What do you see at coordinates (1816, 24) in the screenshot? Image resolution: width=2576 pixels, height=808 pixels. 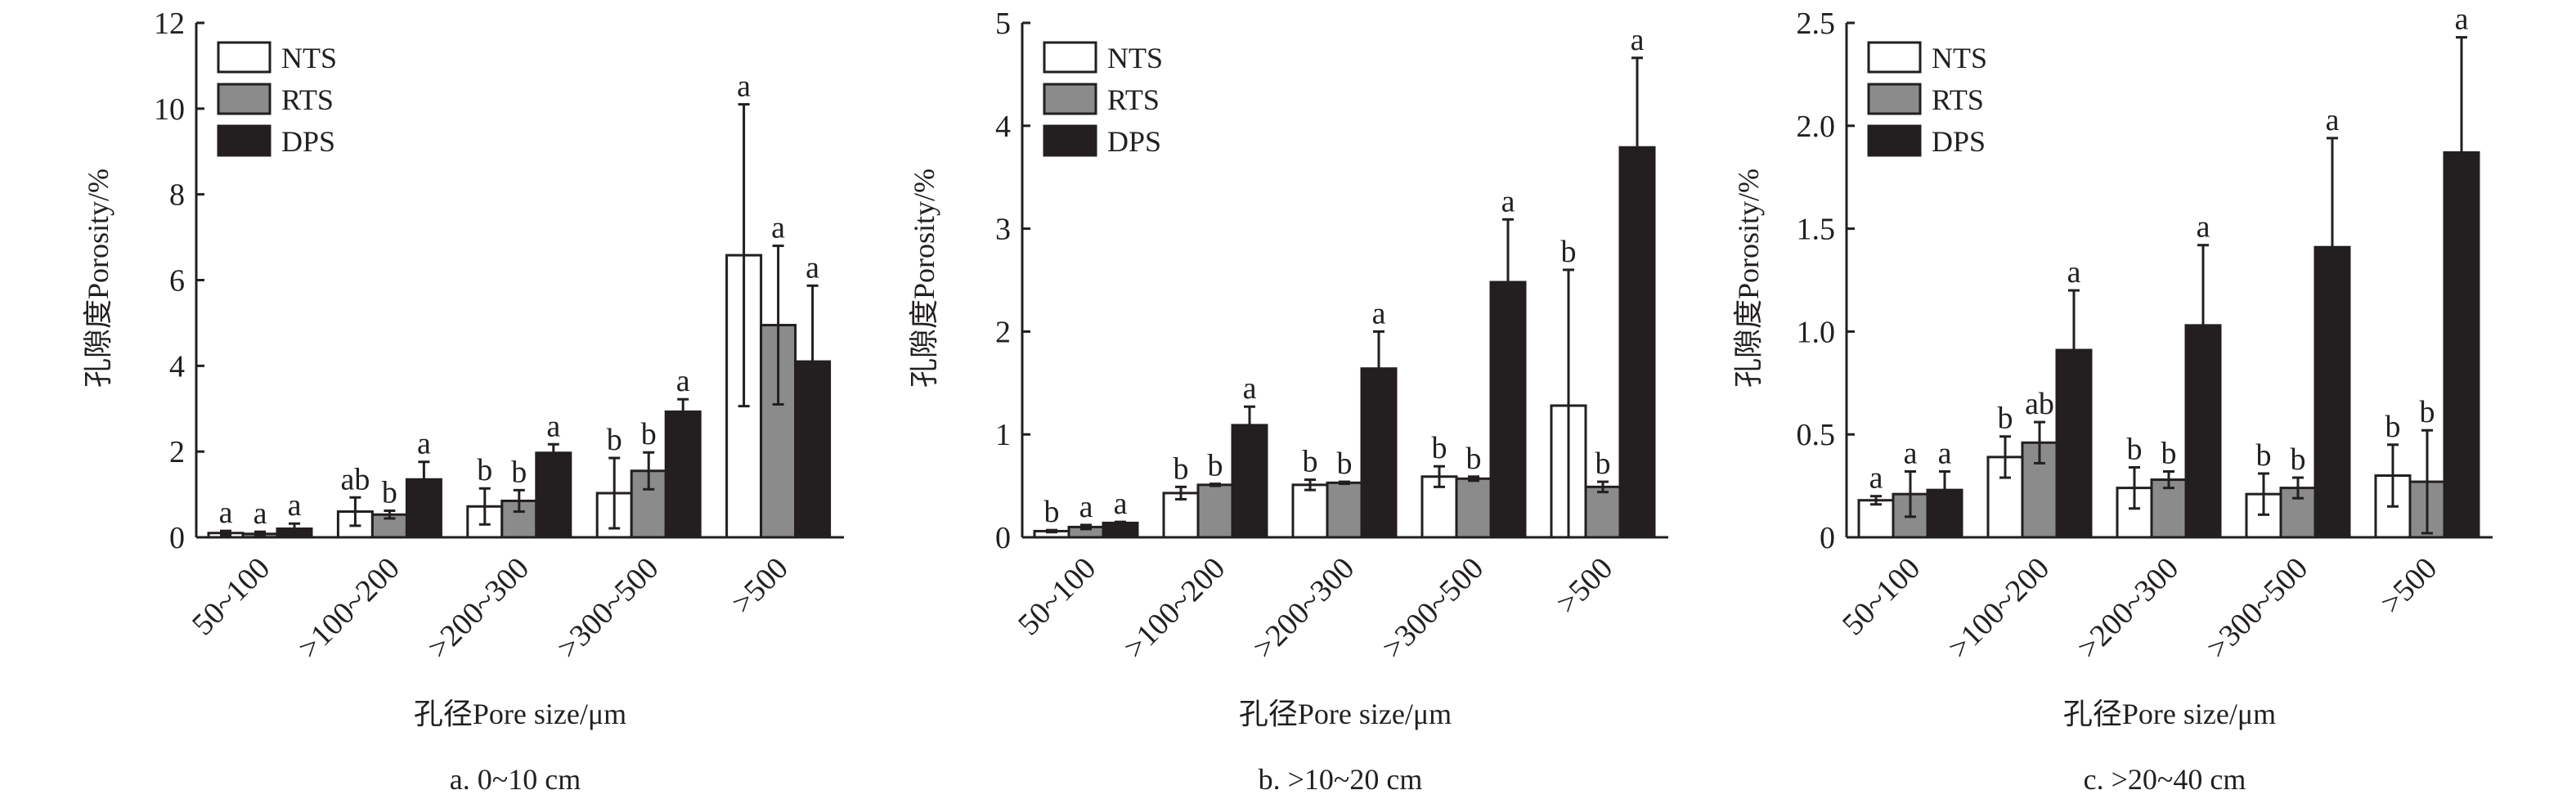 I see `y-tick-label: 2.5` at bounding box center [1816, 24].